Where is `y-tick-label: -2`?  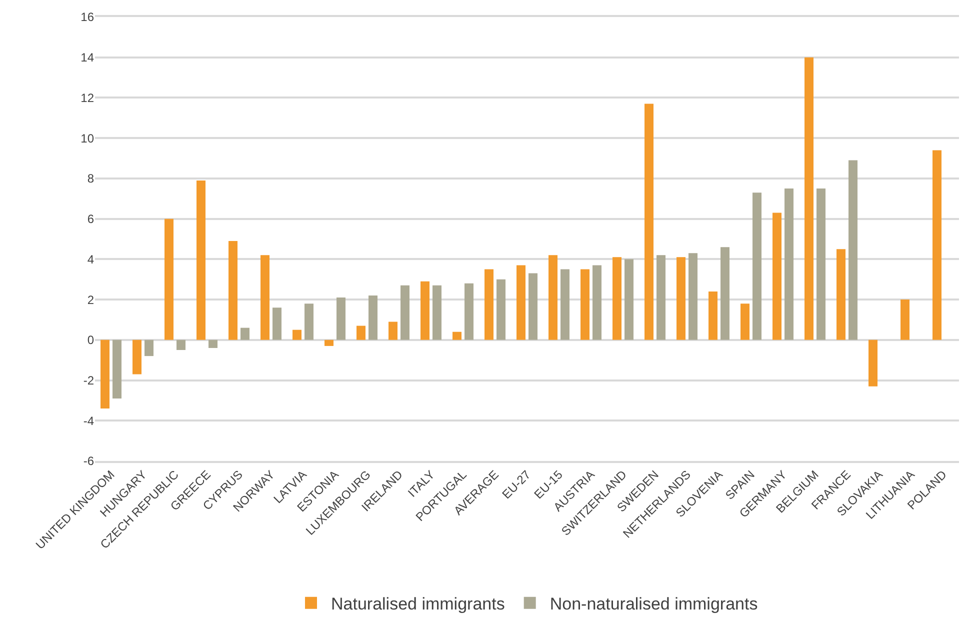
y-tick-label: -2 is located at coordinates (88, 380).